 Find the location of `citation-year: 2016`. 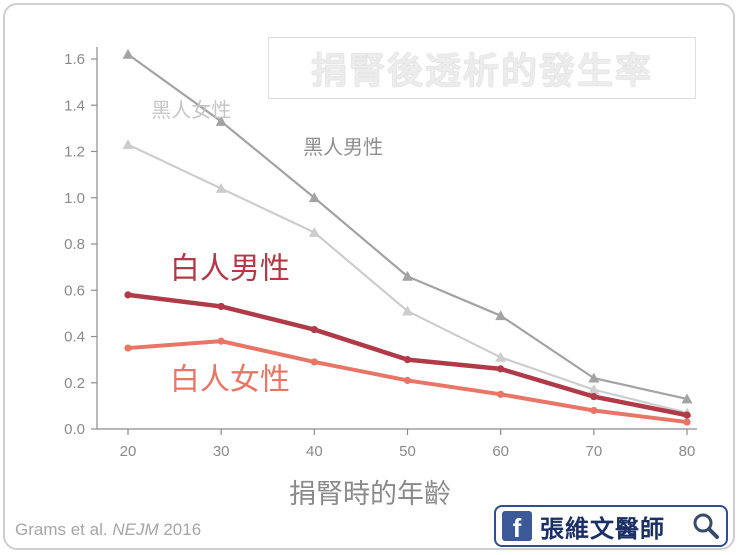

citation-year: 2016 is located at coordinates (182, 529).